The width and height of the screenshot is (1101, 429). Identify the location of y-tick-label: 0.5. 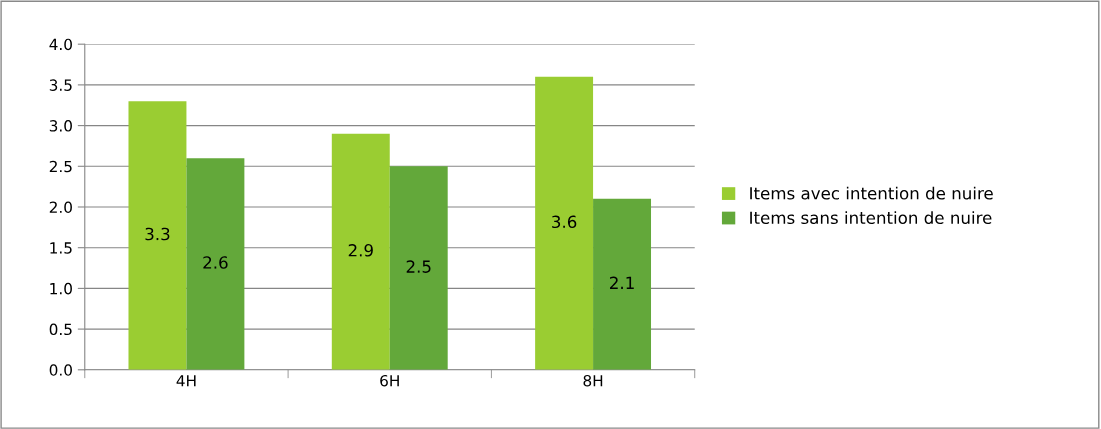
(60, 329).